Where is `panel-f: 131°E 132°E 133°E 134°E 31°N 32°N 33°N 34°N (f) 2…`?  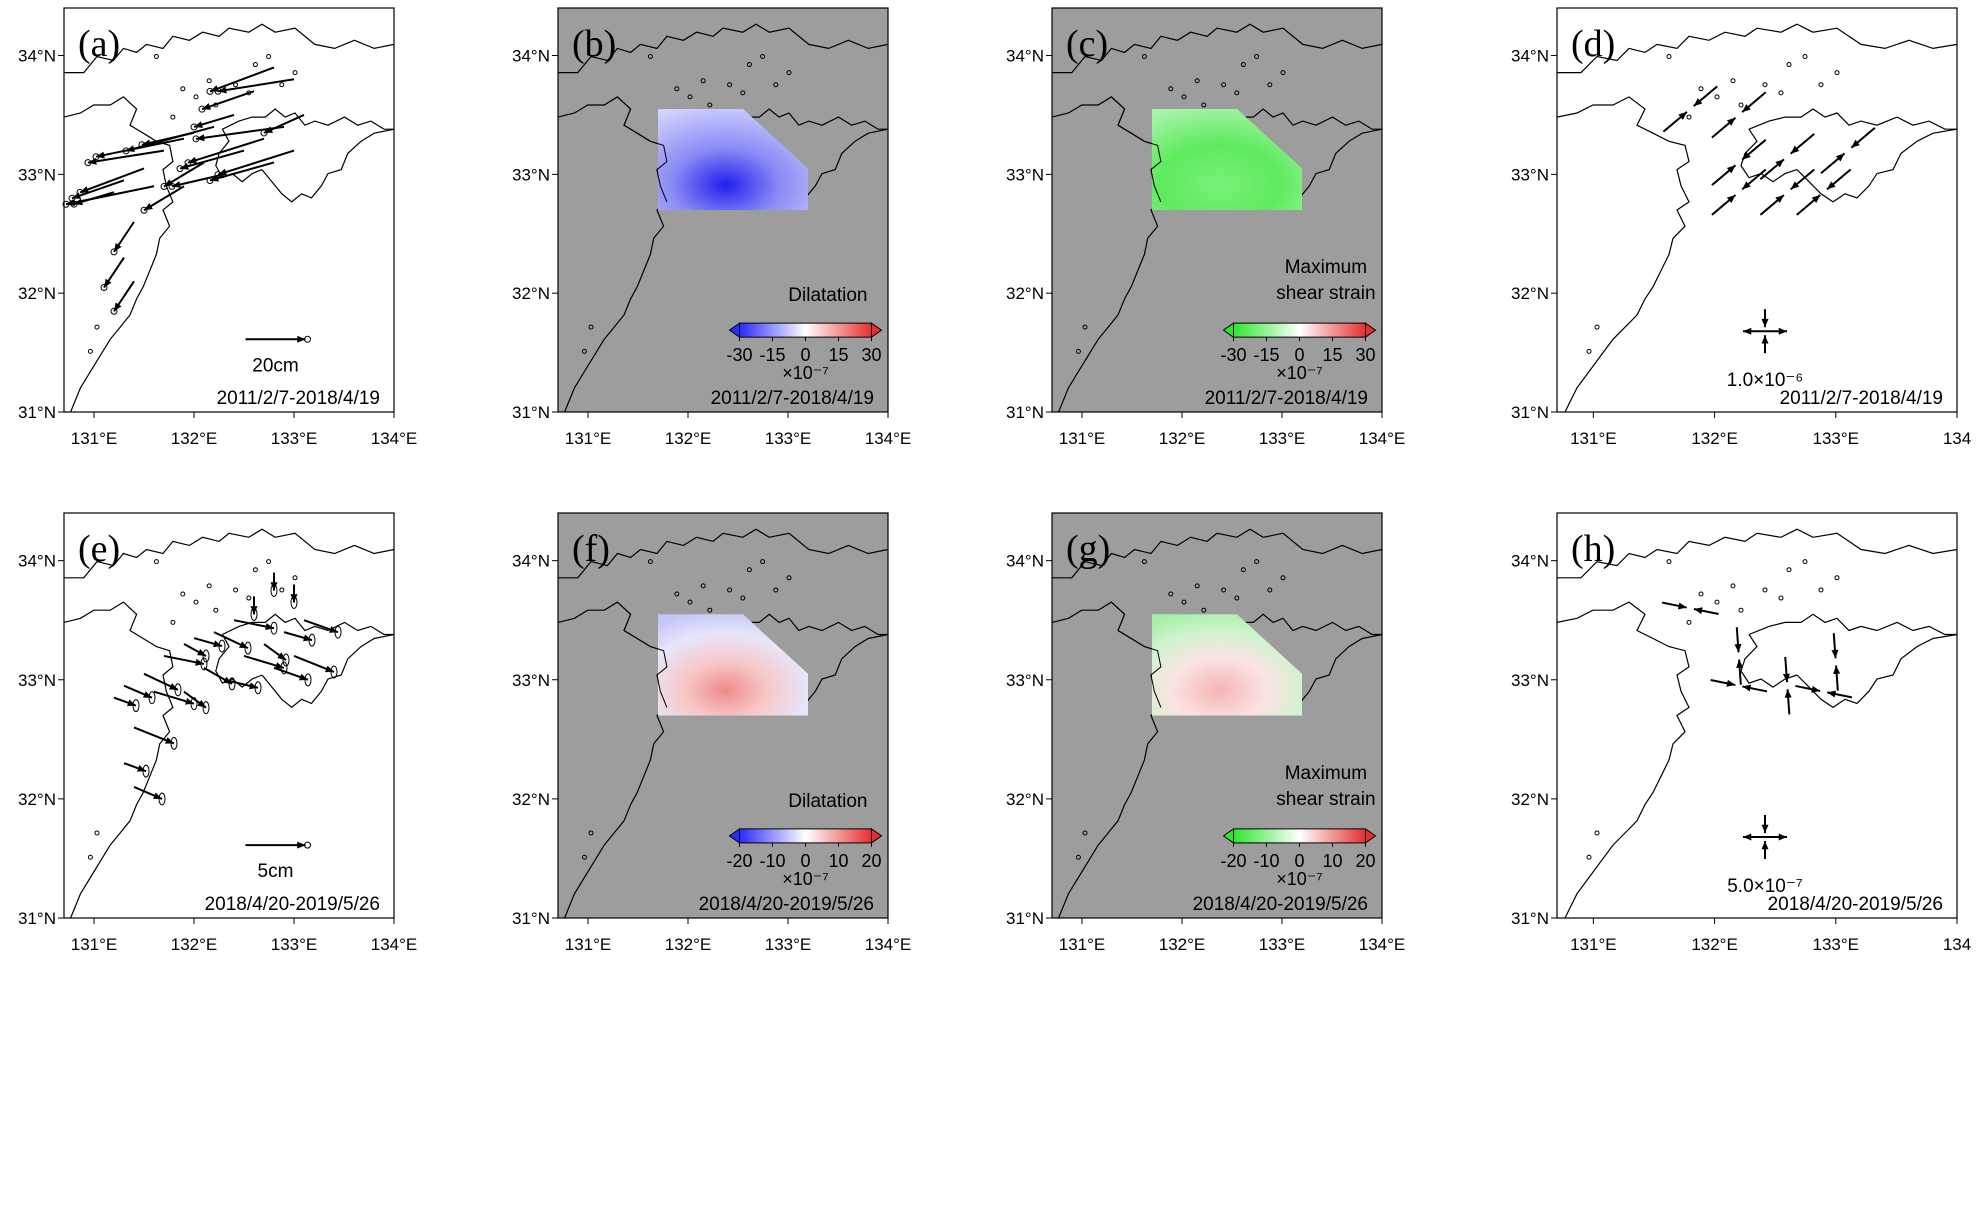
panel-f: 131°E 132°E 133°E 134°E 31°N 32°N 33°N 34°N (f) 2… is located at coordinates (711, 733).